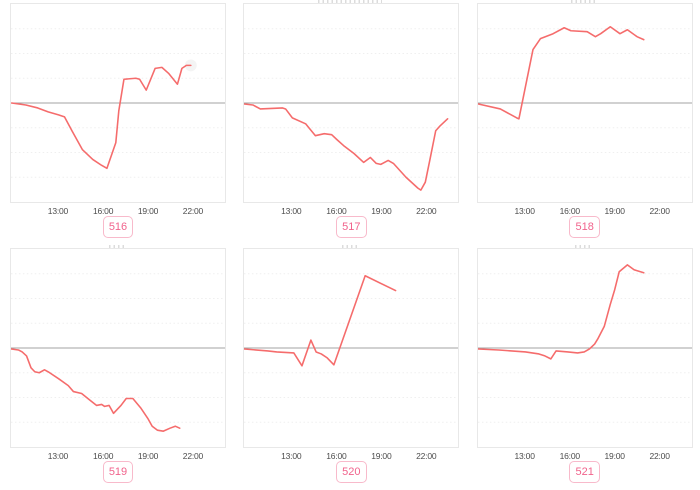 The image size is (700, 490). I want to click on badge-row: 516, so click(118, 227).